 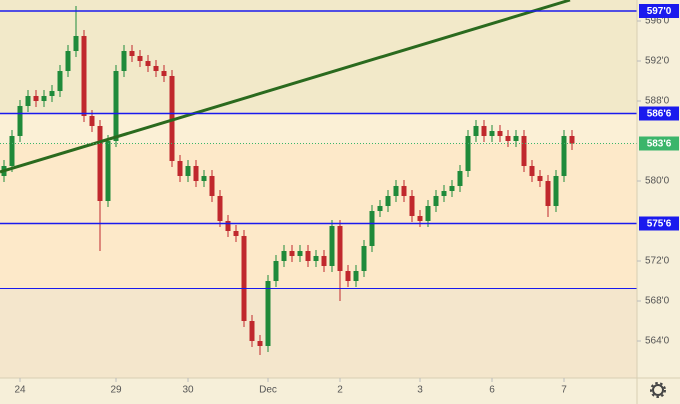 What do you see at coordinates (657, 181) in the screenshot?
I see `y-tick-label: 580'0` at bounding box center [657, 181].